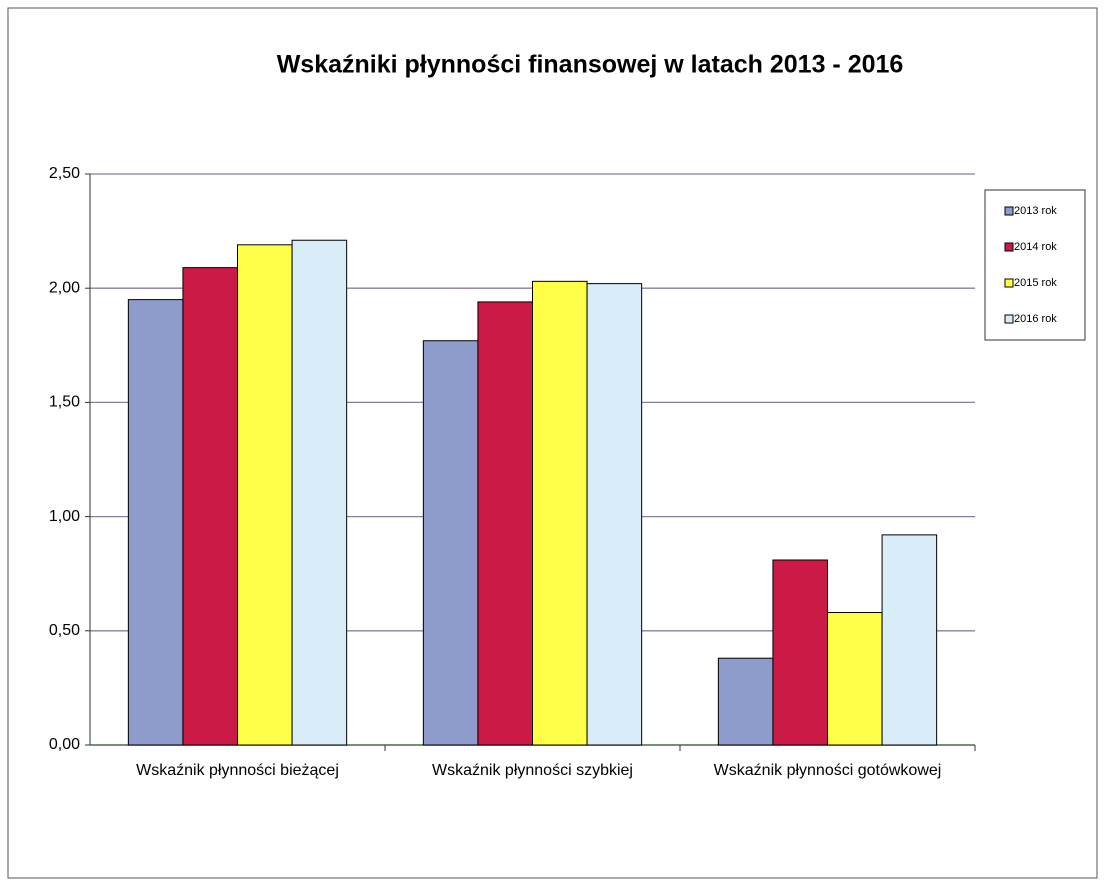 This screenshot has width=1105, height=886. What do you see at coordinates (64, 287) in the screenshot?
I see `y-tick-label: 2,00` at bounding box center [64, 287].